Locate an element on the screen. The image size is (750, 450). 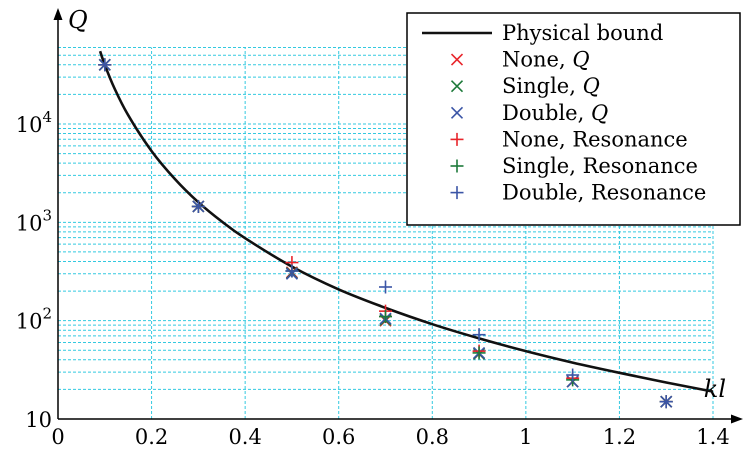
y-tick-label: 10⁴ is located at coordinates (34, 122).